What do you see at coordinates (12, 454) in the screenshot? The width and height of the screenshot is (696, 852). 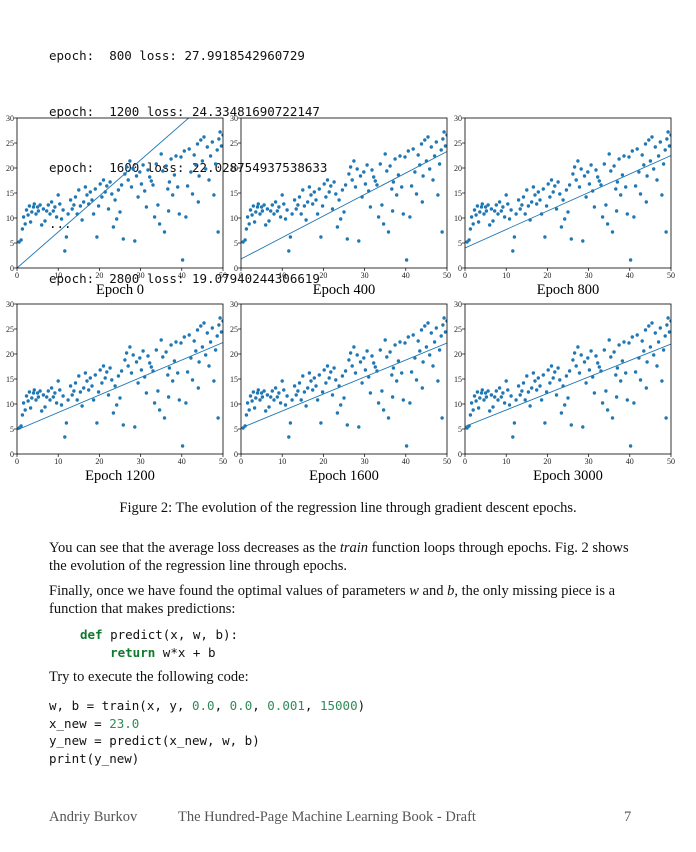 I see `y-tick-label: 0` at bounding box center [12, 454].